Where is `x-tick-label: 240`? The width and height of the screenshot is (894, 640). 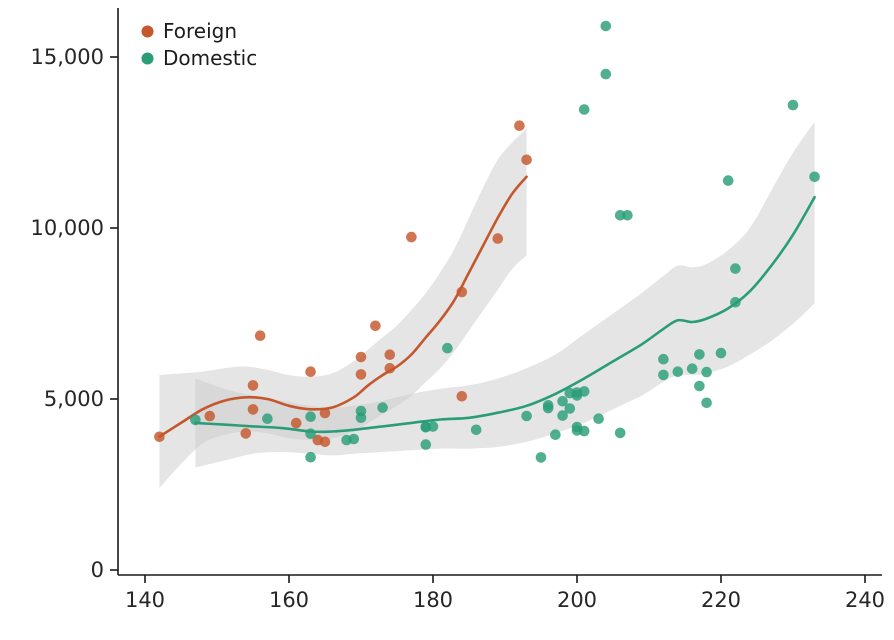
x-tick-label: 240 is located at coordinates (865, 600).